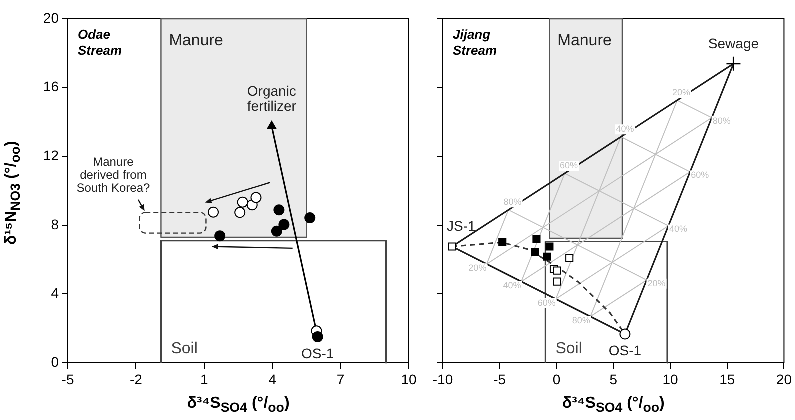 This screenshot has width=795, height=420. I want to click on x-tick-label: 5, so click(614, 379).